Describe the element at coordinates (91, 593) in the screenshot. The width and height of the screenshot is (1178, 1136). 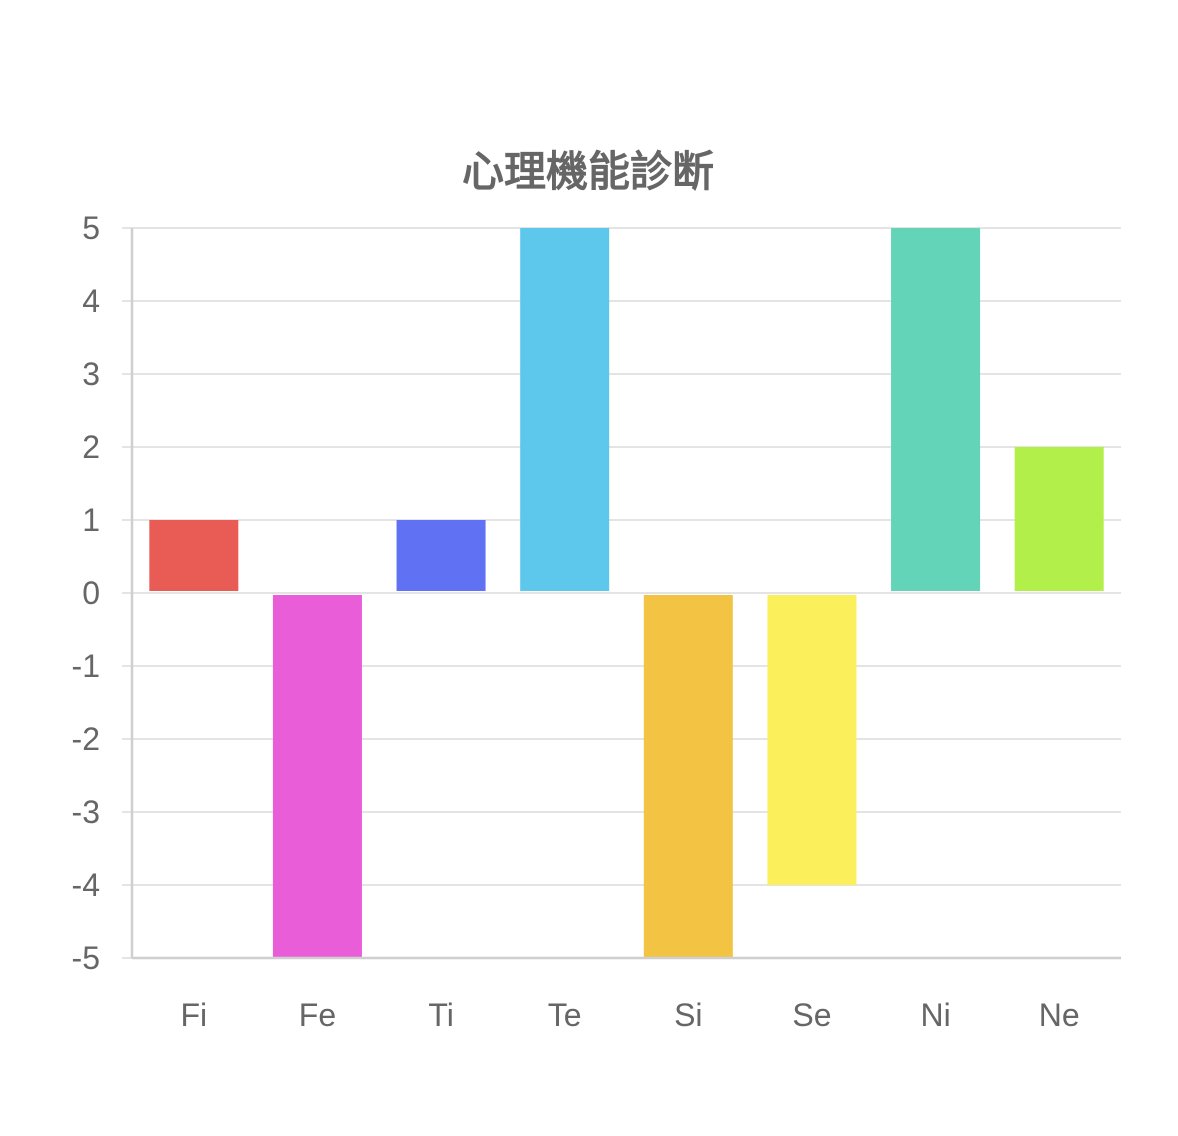
I see `y-tick-label: 0` at that location.